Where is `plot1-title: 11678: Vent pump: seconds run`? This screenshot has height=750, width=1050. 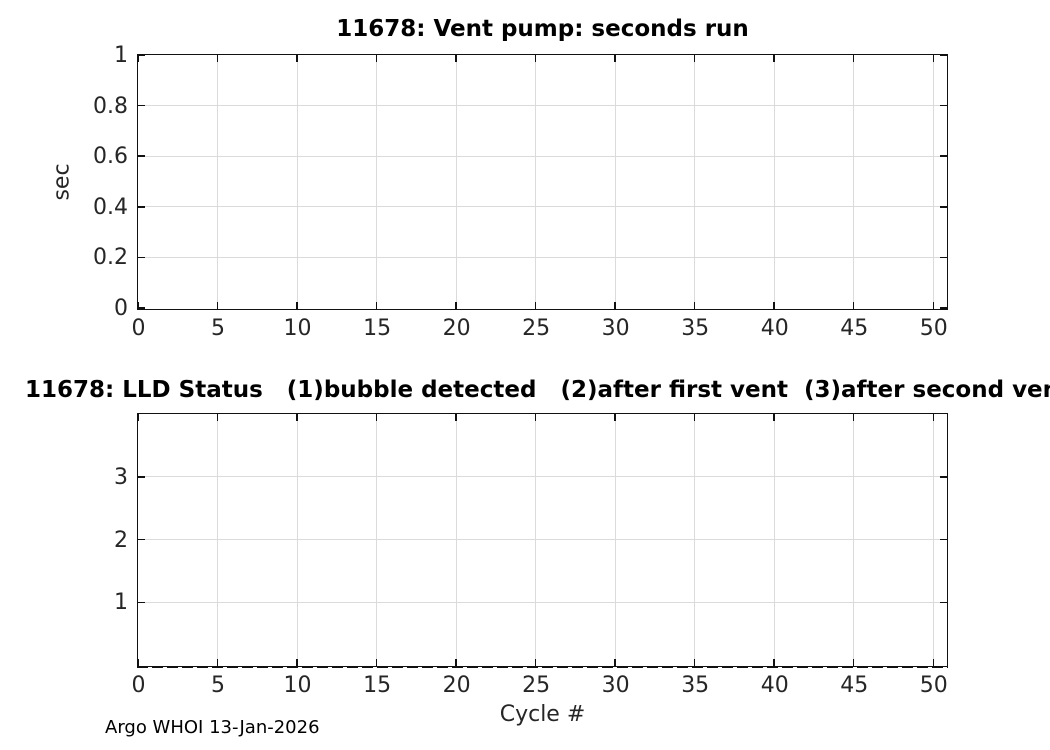 plot1-title: 11678: Vent pump: seconds run is located at coordinates (542, 29).